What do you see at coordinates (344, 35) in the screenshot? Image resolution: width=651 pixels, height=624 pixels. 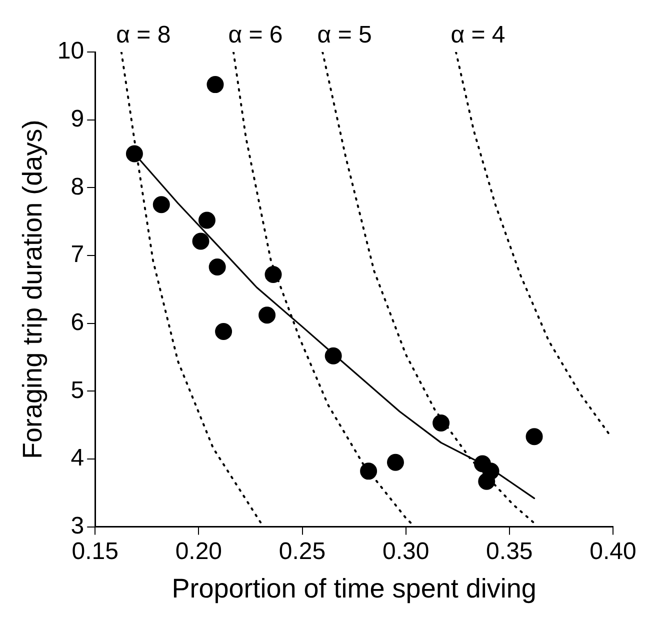 I see `annotation: α = 5` at bounding box center [344, 35].